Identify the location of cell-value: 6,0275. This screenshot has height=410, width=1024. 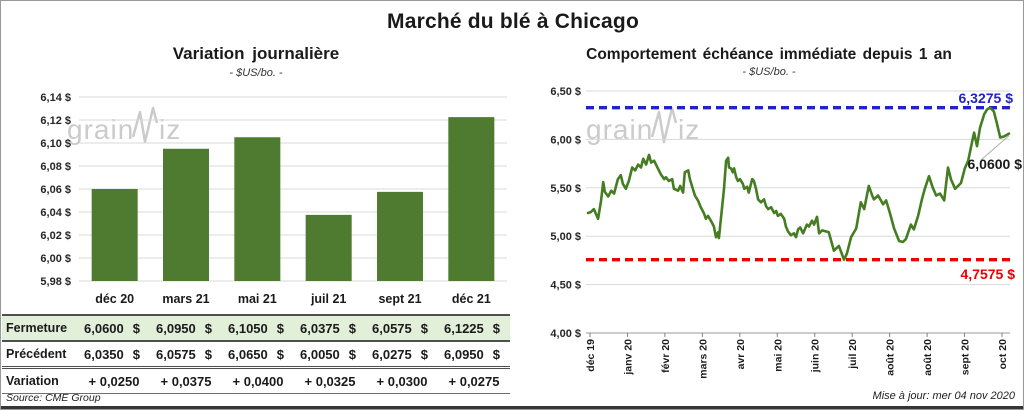
(392, 354).